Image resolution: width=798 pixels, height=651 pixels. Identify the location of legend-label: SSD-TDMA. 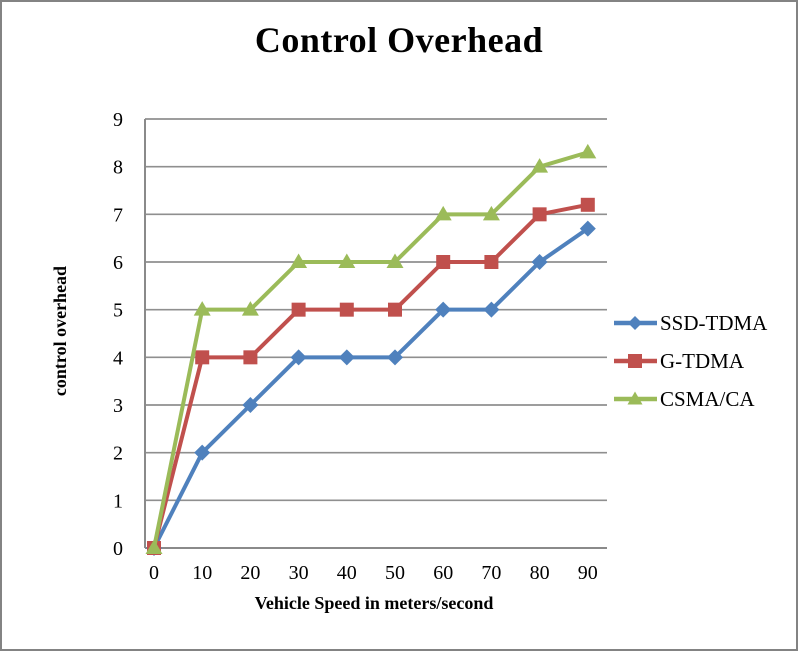
(714, 322).